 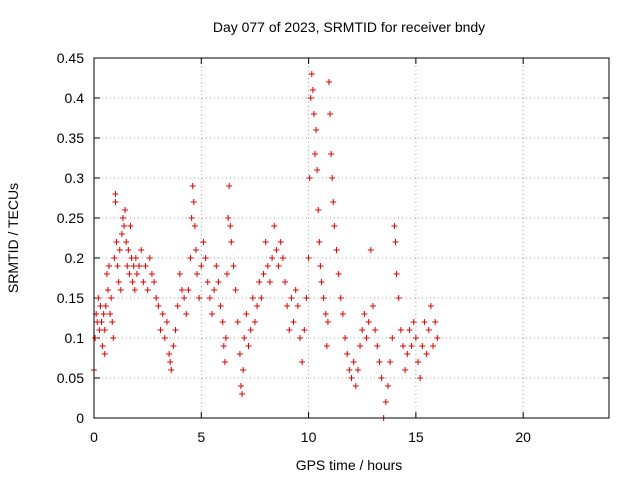 I want to click on x-axis-label: GPS time / hours, so click(x=349, y=465).